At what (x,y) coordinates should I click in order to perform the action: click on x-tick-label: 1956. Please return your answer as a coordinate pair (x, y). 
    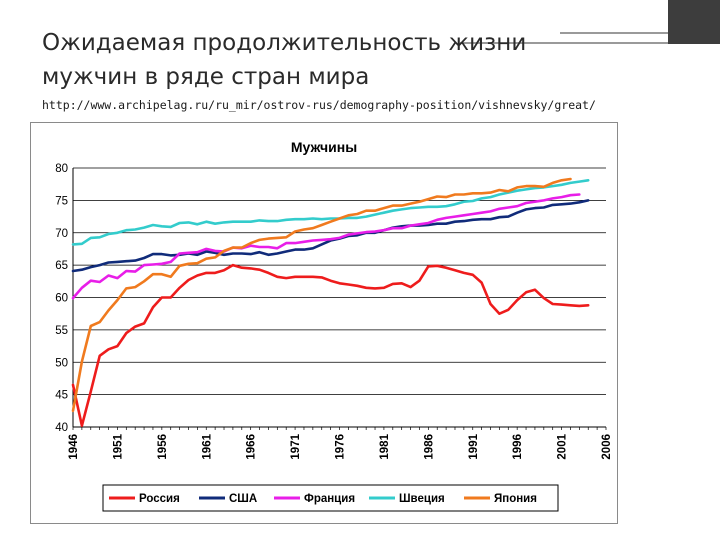
    Looking at the image, I should click on (163, 447).